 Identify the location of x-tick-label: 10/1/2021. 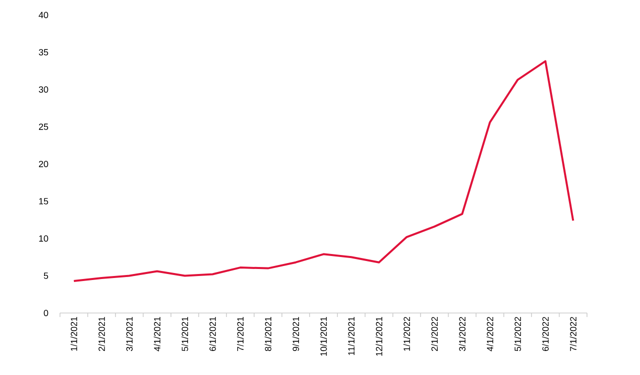
(323, 336).